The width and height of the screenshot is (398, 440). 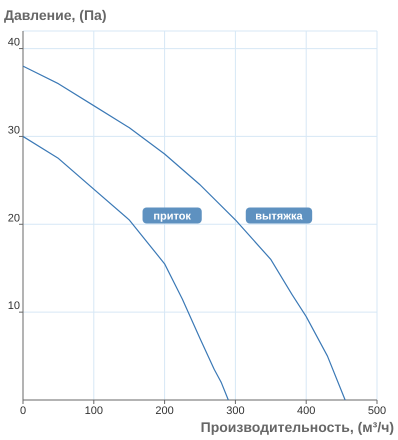 What do you see at coordinates (23, 411) in the screenshot?
I see `x-tick-label: 0` at bounding box center [23, 411].